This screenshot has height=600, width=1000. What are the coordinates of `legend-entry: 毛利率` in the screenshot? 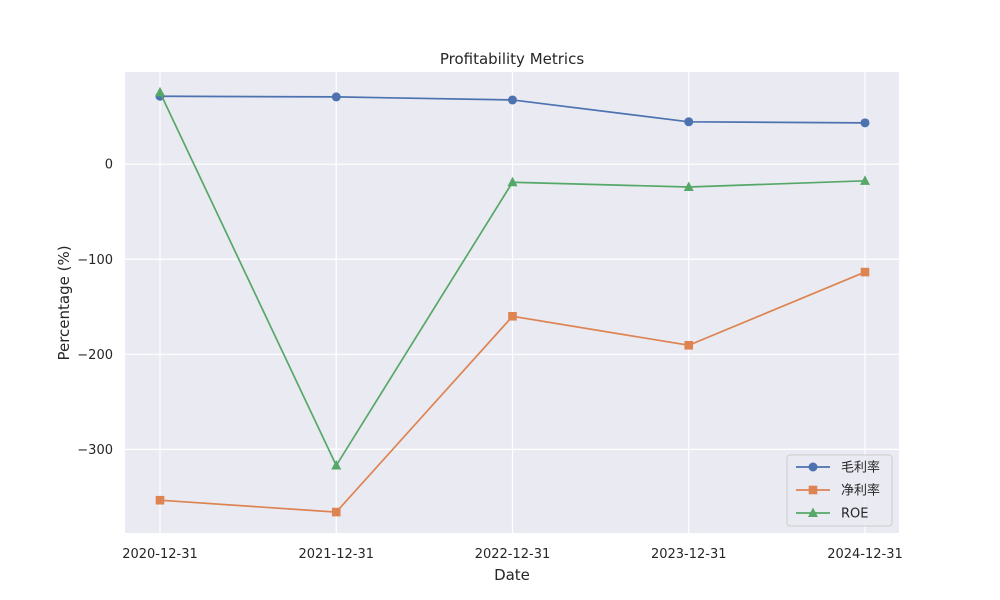 It's located at (838, 468).